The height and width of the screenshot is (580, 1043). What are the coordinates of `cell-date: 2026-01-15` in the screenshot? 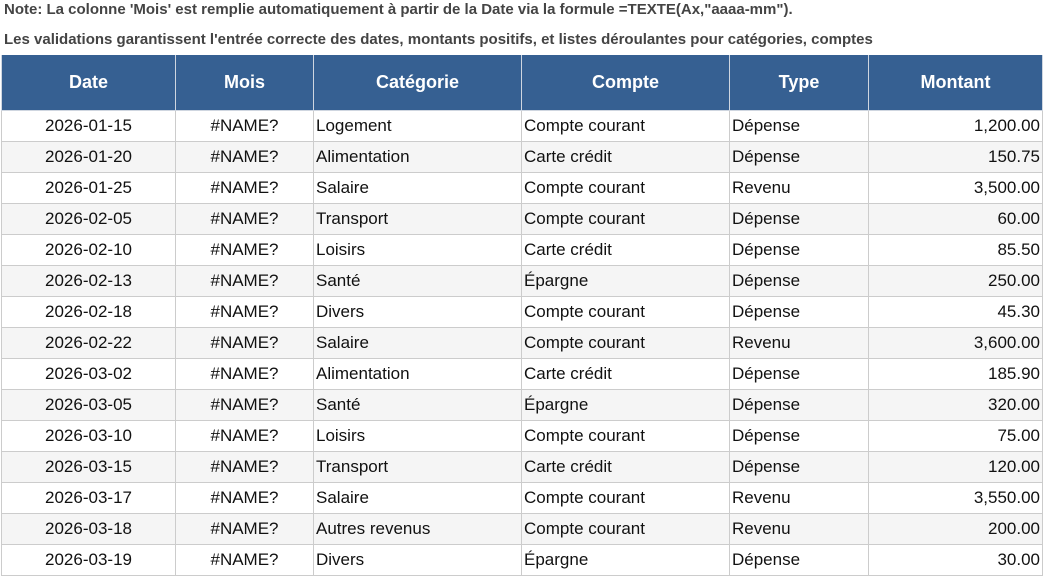 It's located at (88, 126).